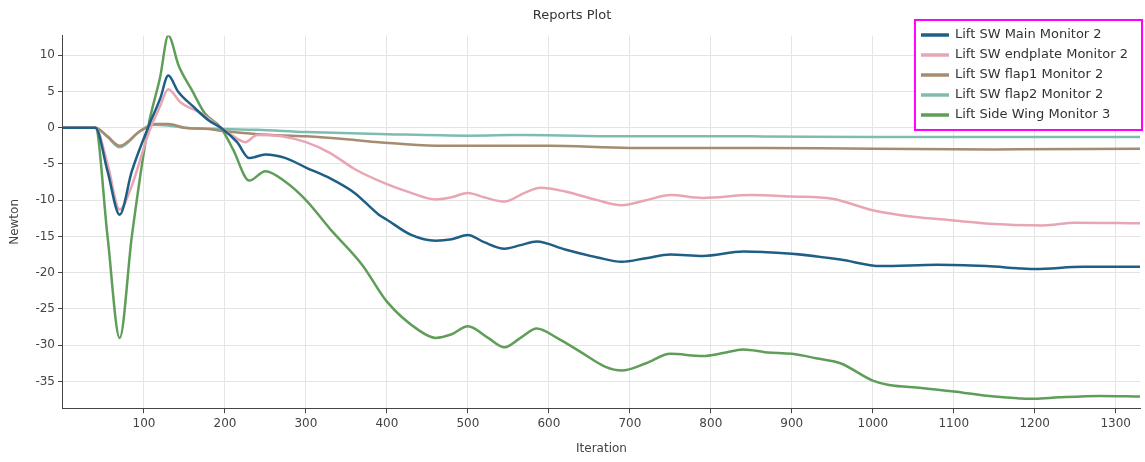  What do you see at coordinates (954, 422) in the screenshot?
I see `x-tick-label: 1100` at bounding box center [954, 422].